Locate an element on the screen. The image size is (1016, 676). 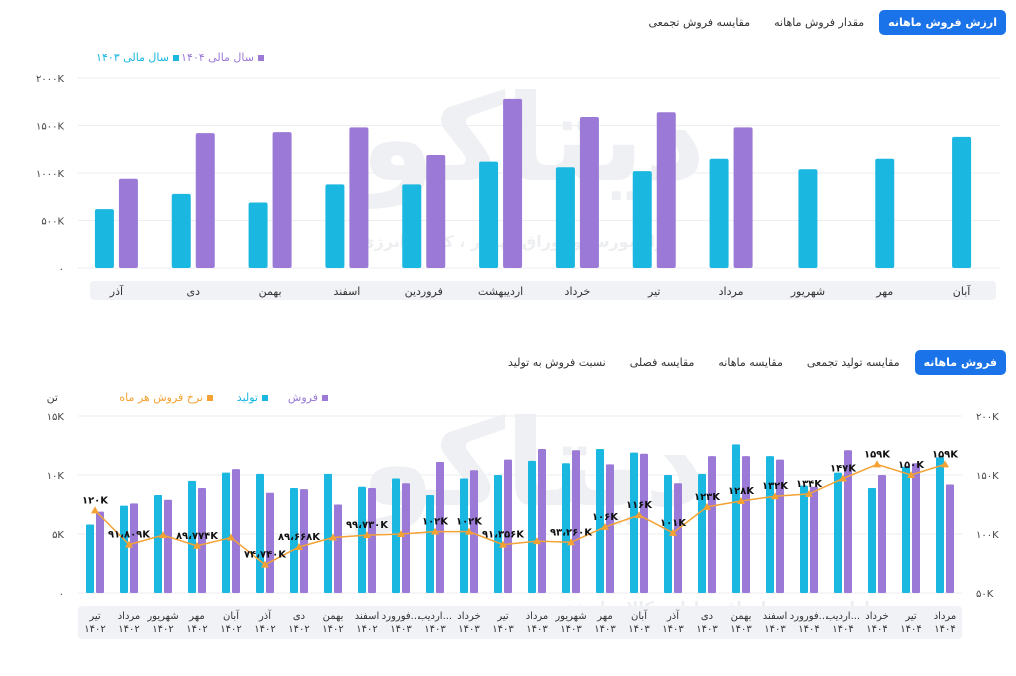
x-tick-year-25: ۱۴۰۲ is located at coordinates (94, 629).